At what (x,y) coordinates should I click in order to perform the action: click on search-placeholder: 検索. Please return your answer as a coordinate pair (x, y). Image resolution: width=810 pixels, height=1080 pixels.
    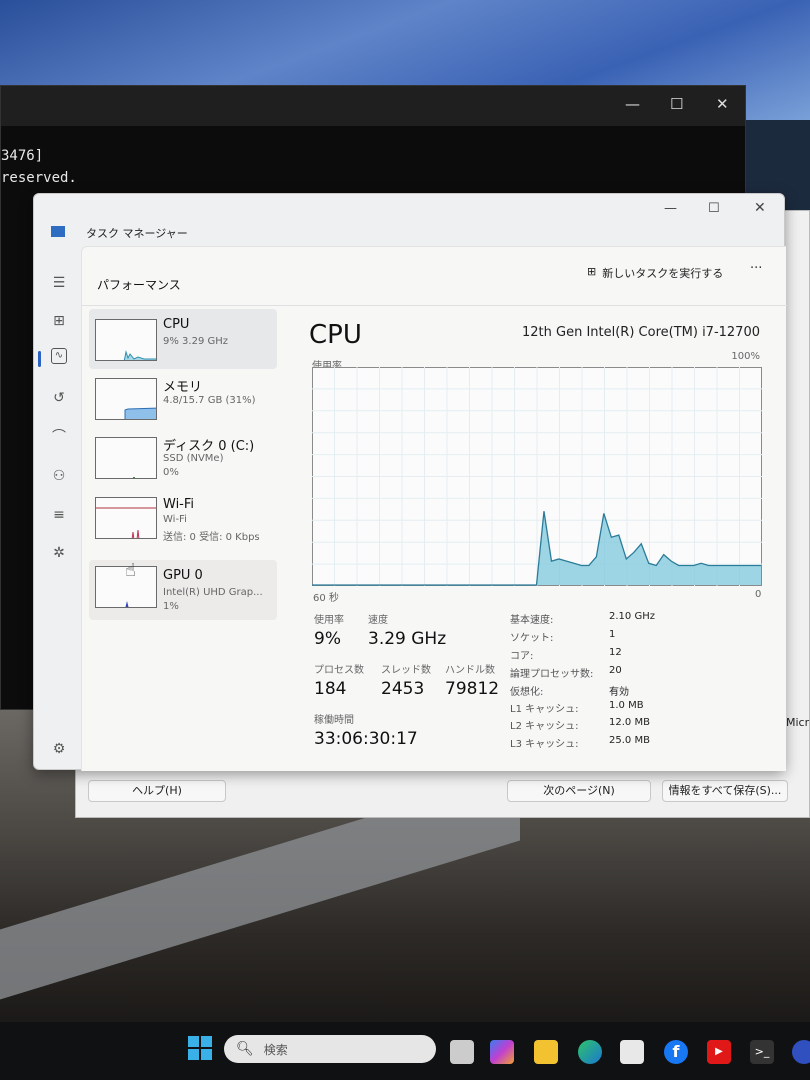
    Looking at the image, I should click on (275, 1049).